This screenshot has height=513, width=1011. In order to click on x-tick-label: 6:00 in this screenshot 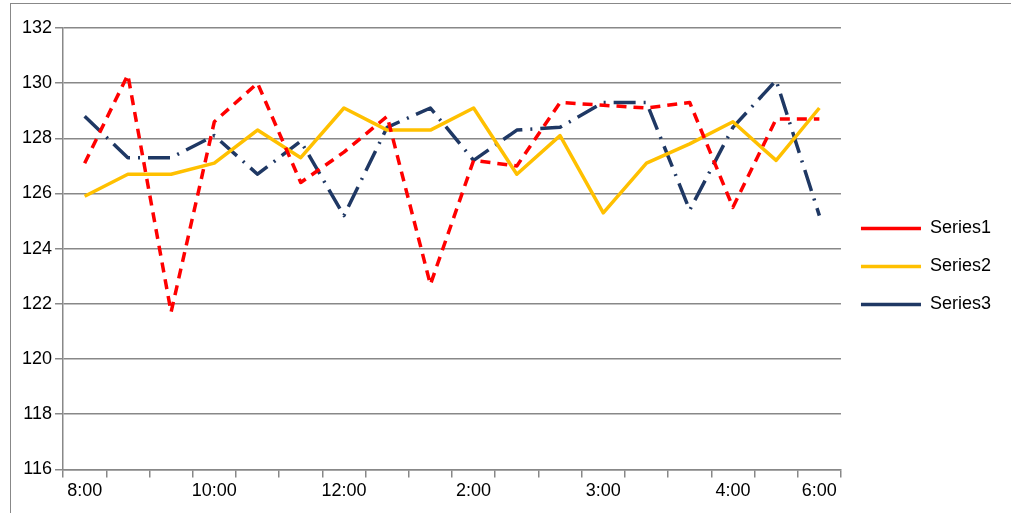, I will do `click(819, 490)`.